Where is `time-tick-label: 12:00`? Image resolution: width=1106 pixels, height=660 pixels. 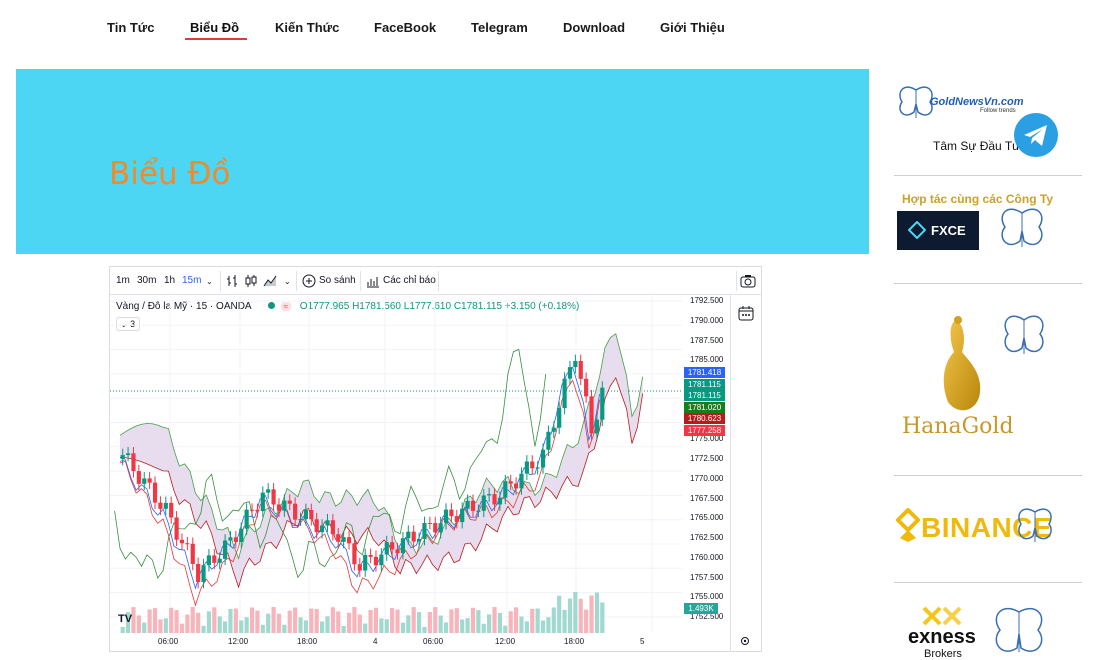 time-tick-label: 12:00 is located at coordinates (238, 641).